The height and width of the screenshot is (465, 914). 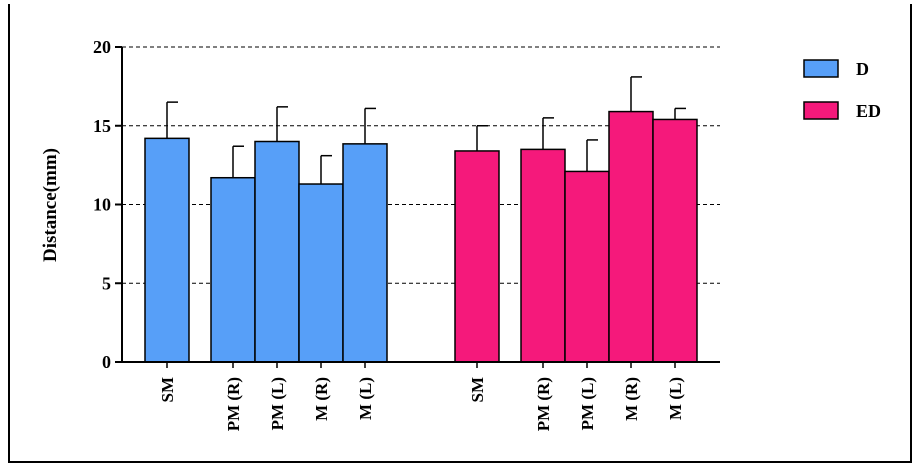 I want to click on legend-label: D, so click(x=862, y=69).